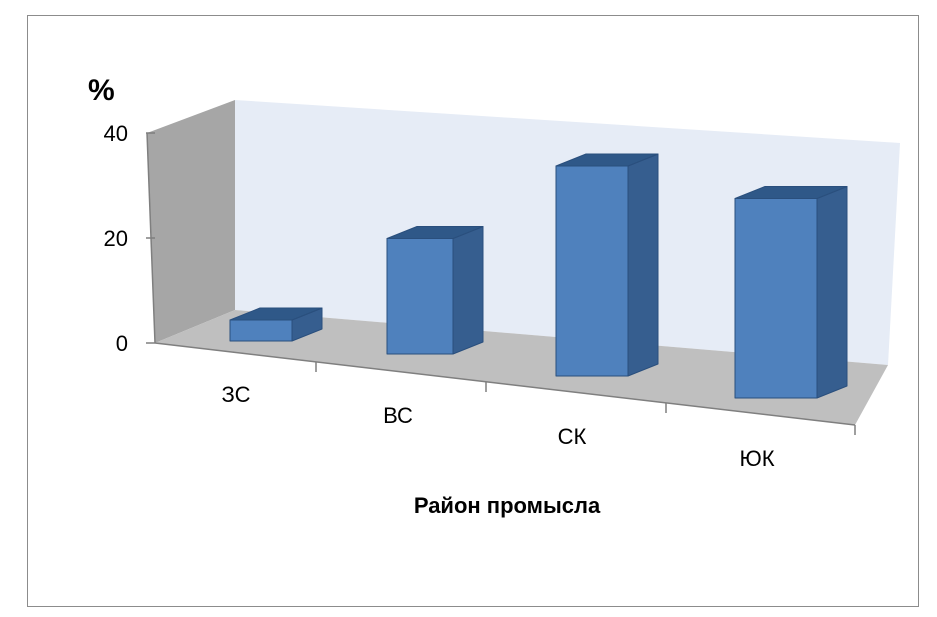 Image resolution: width=937 pixels, height=617 pixels. What do you see at coordinates (101, 90) in the screenshot?
I see `y-unit-label: %` at bounding box center [101, 90].